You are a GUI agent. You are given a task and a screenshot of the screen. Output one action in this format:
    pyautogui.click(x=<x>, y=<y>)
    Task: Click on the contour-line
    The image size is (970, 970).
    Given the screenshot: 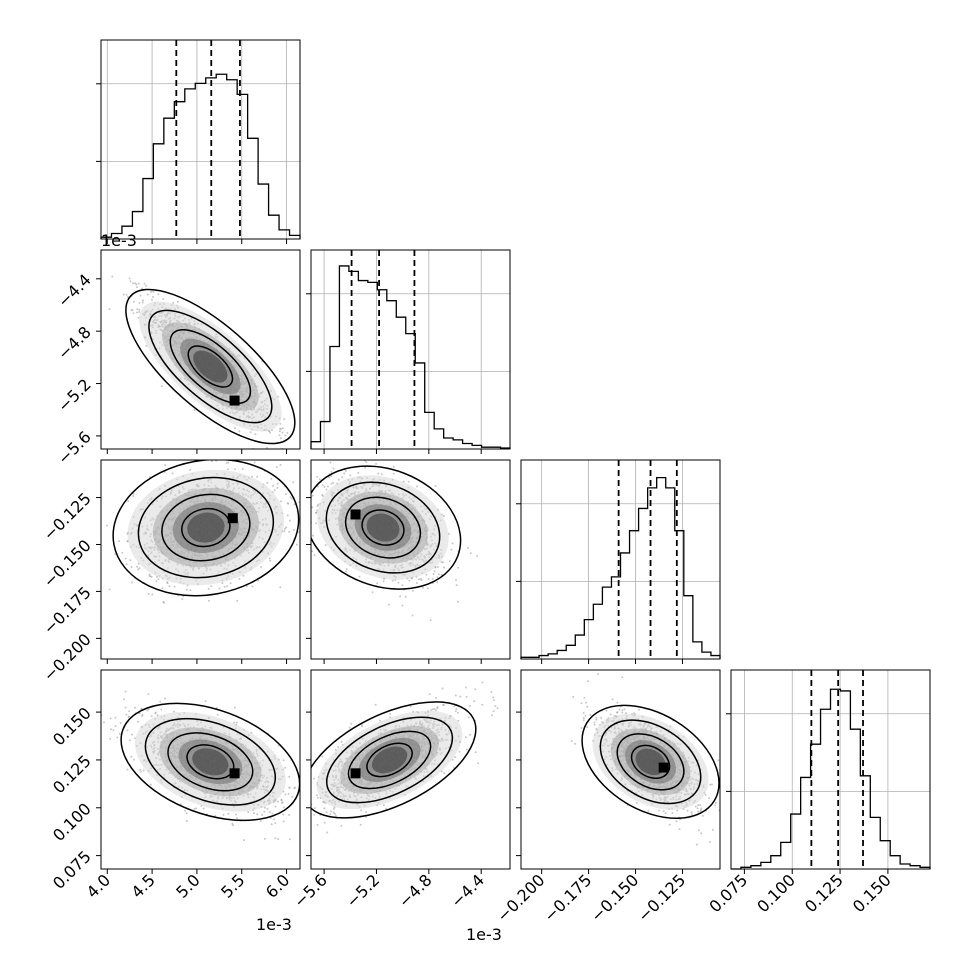 What is the action you would take?
    pyautogui.click(x=383, y=527)
    